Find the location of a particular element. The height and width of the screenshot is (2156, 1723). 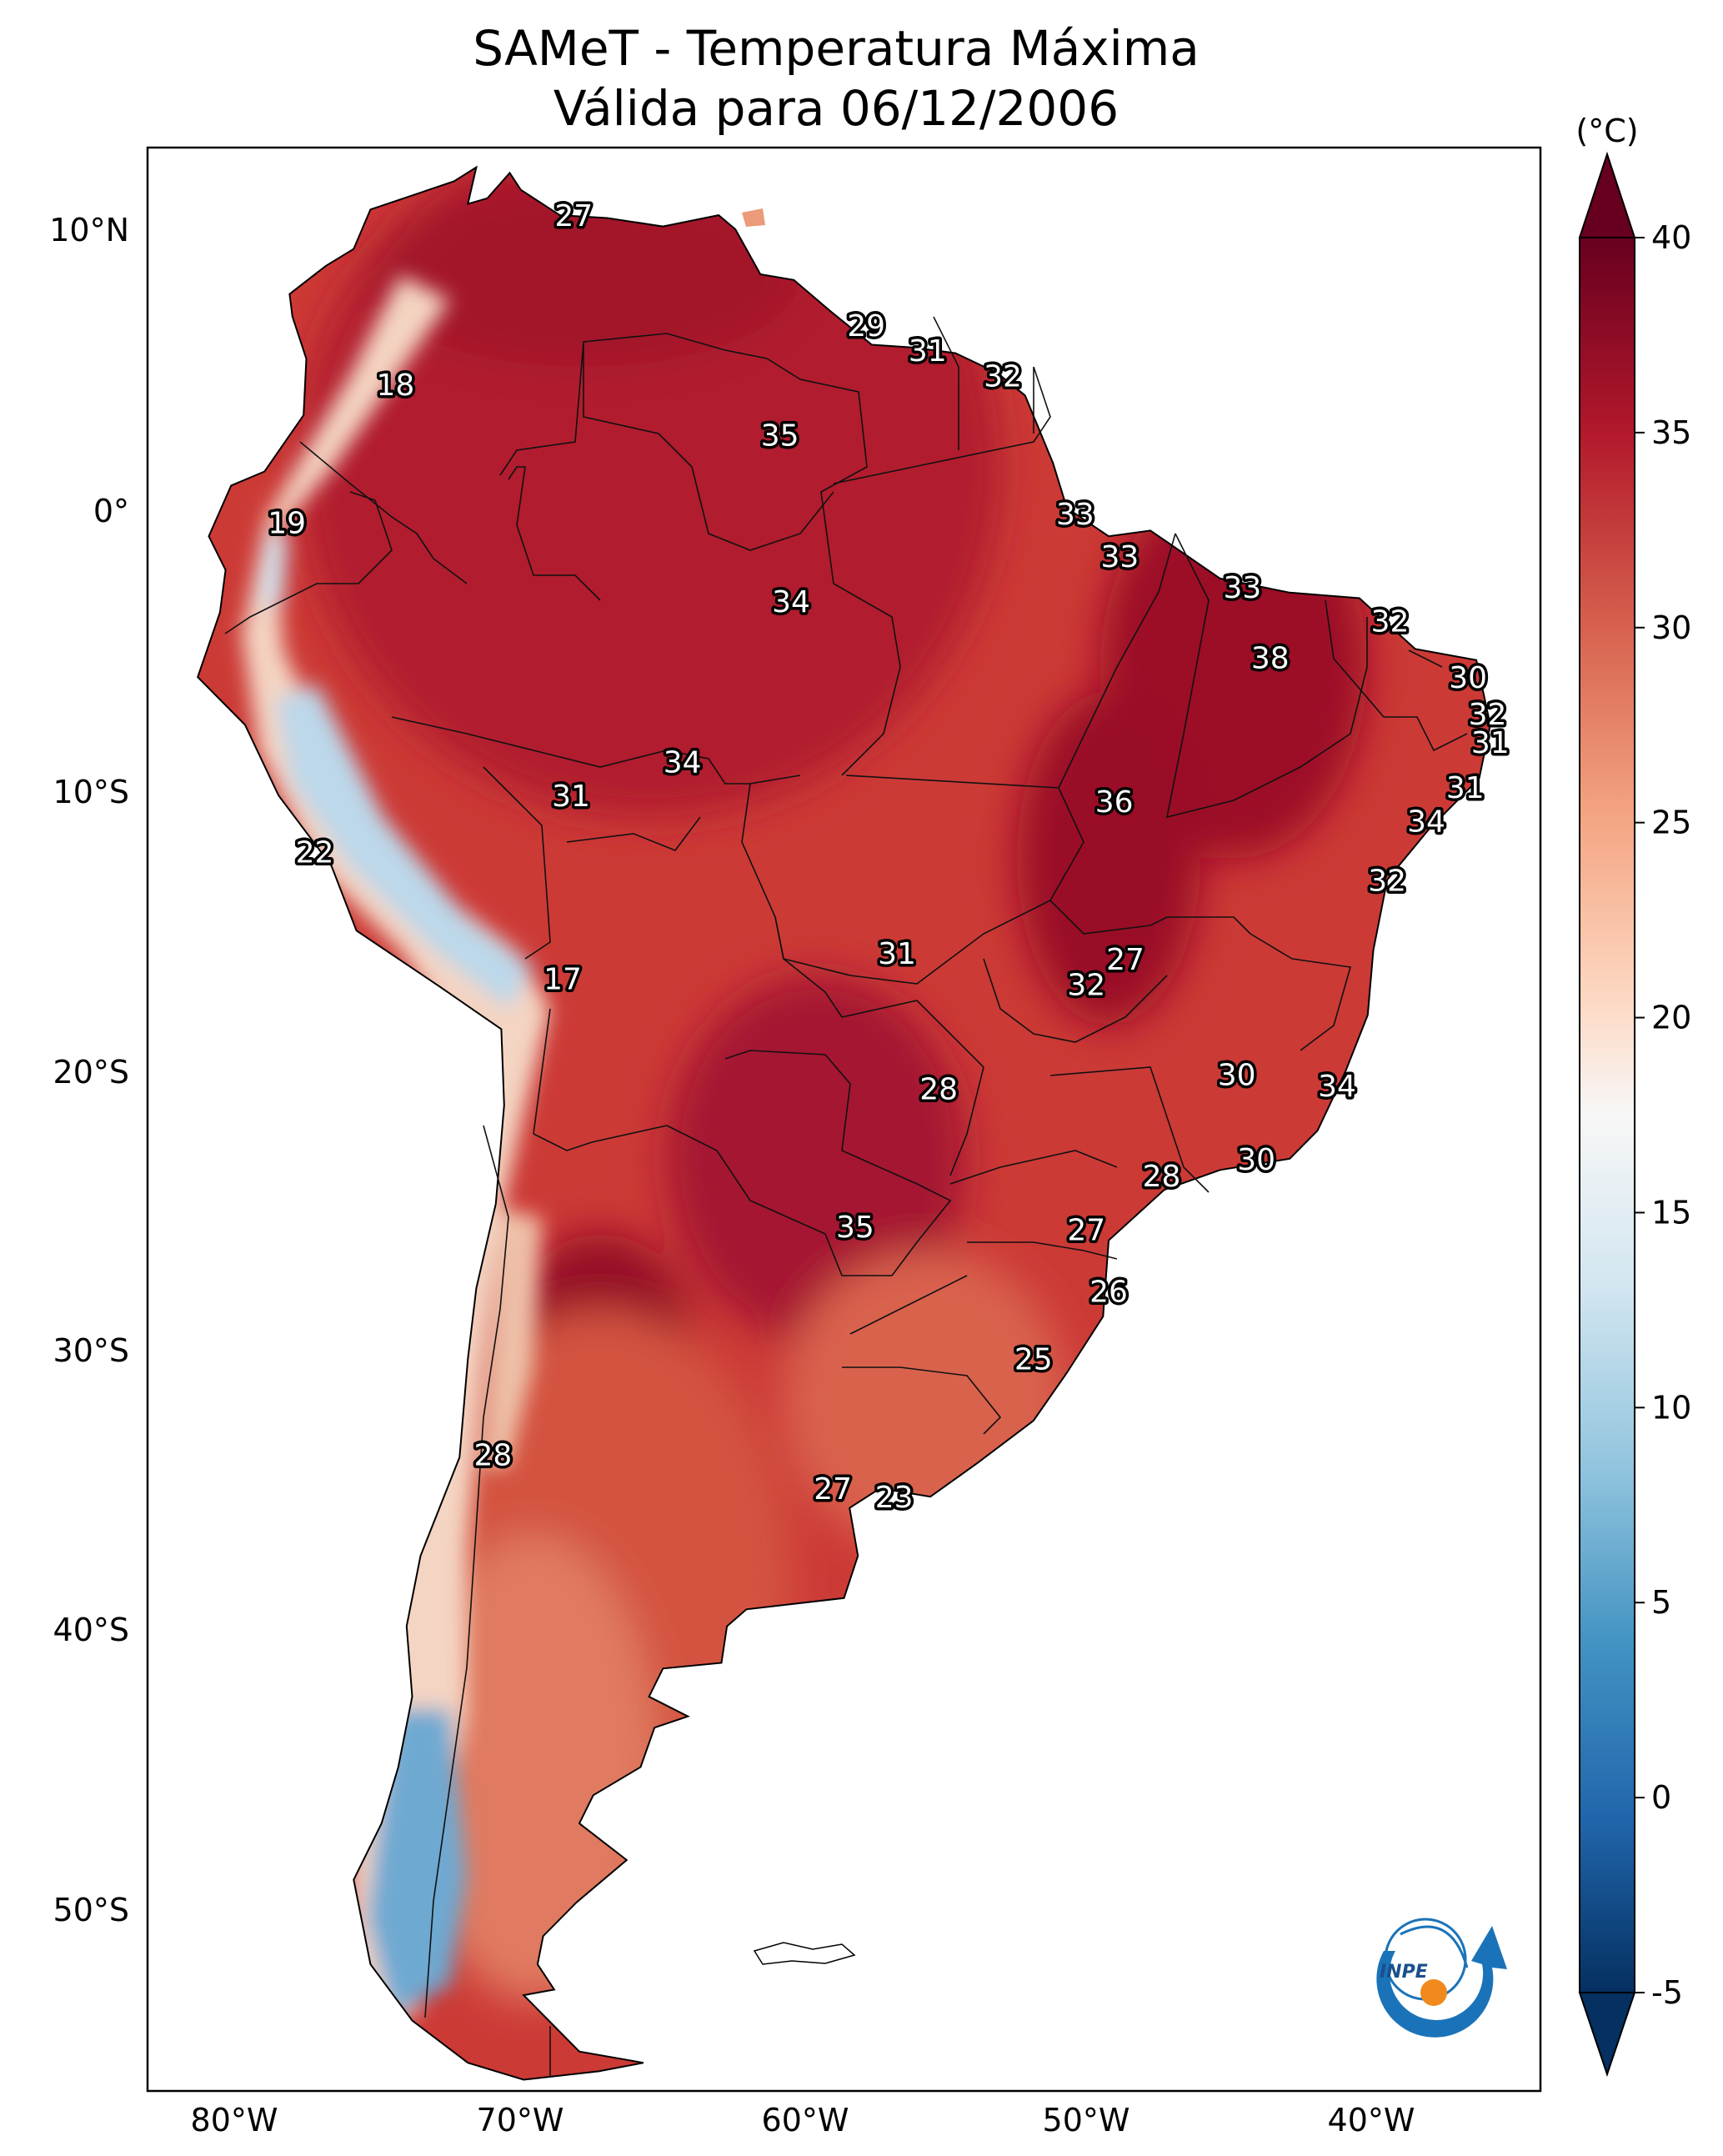

colorbar-ticks: 40 35 30 25 20 15 10 5 0 -5 is located at coordinates (1663, 1115).